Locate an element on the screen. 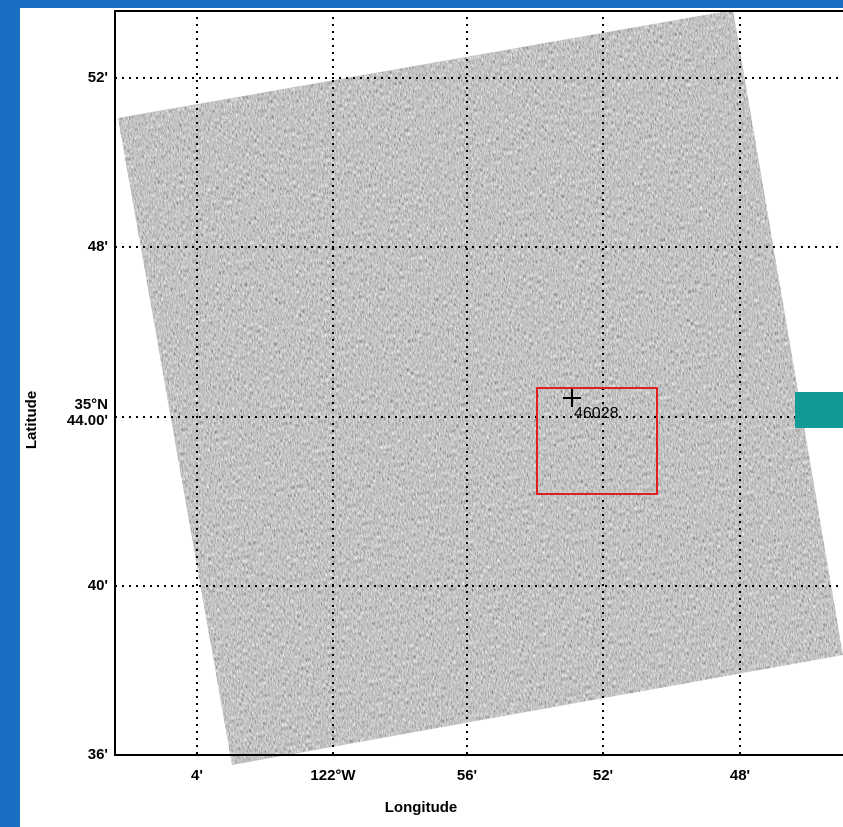 The width and height of the screenshot is (843, 827). lat-tick-label: 52' is located at coordinates (98, 77).